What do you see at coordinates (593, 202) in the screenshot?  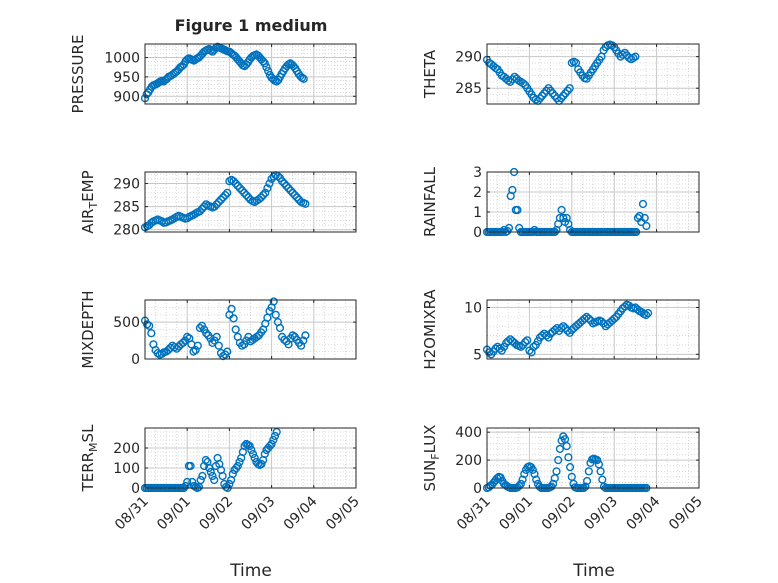 I see `major-grid` at bounding box center [593, 202].